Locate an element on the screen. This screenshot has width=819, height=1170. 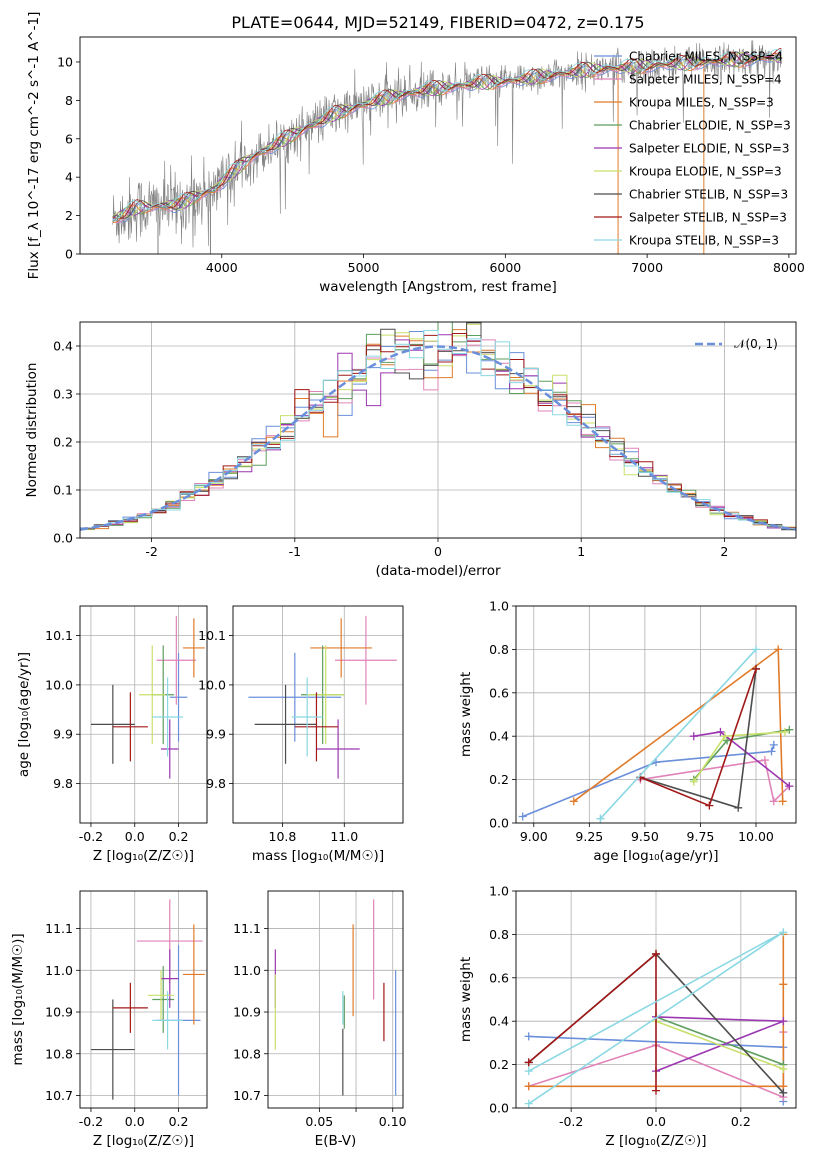
x-axis-label: age [log₁₀(age/yr)] is located at coordinates (655, 856).